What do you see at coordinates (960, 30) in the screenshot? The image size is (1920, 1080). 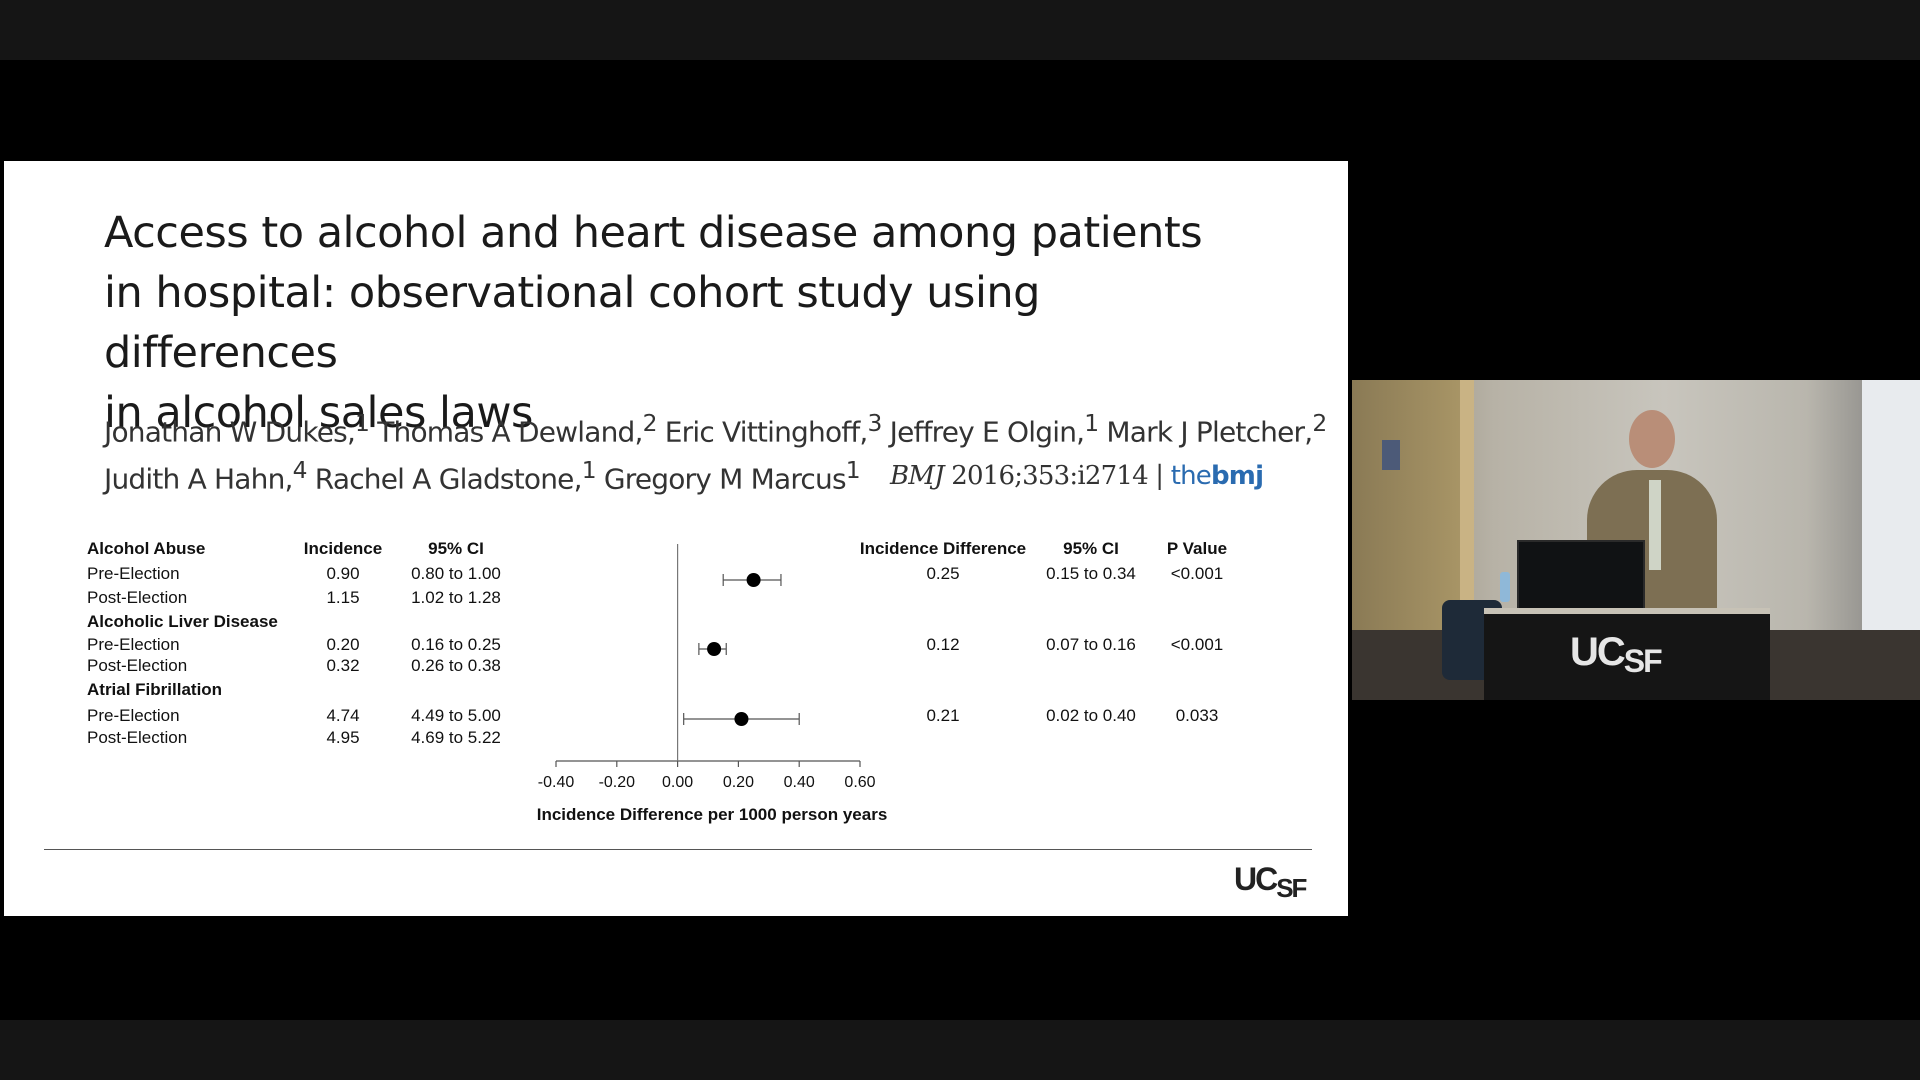 I see `top-letterbox` at bounding box center [960, 30].